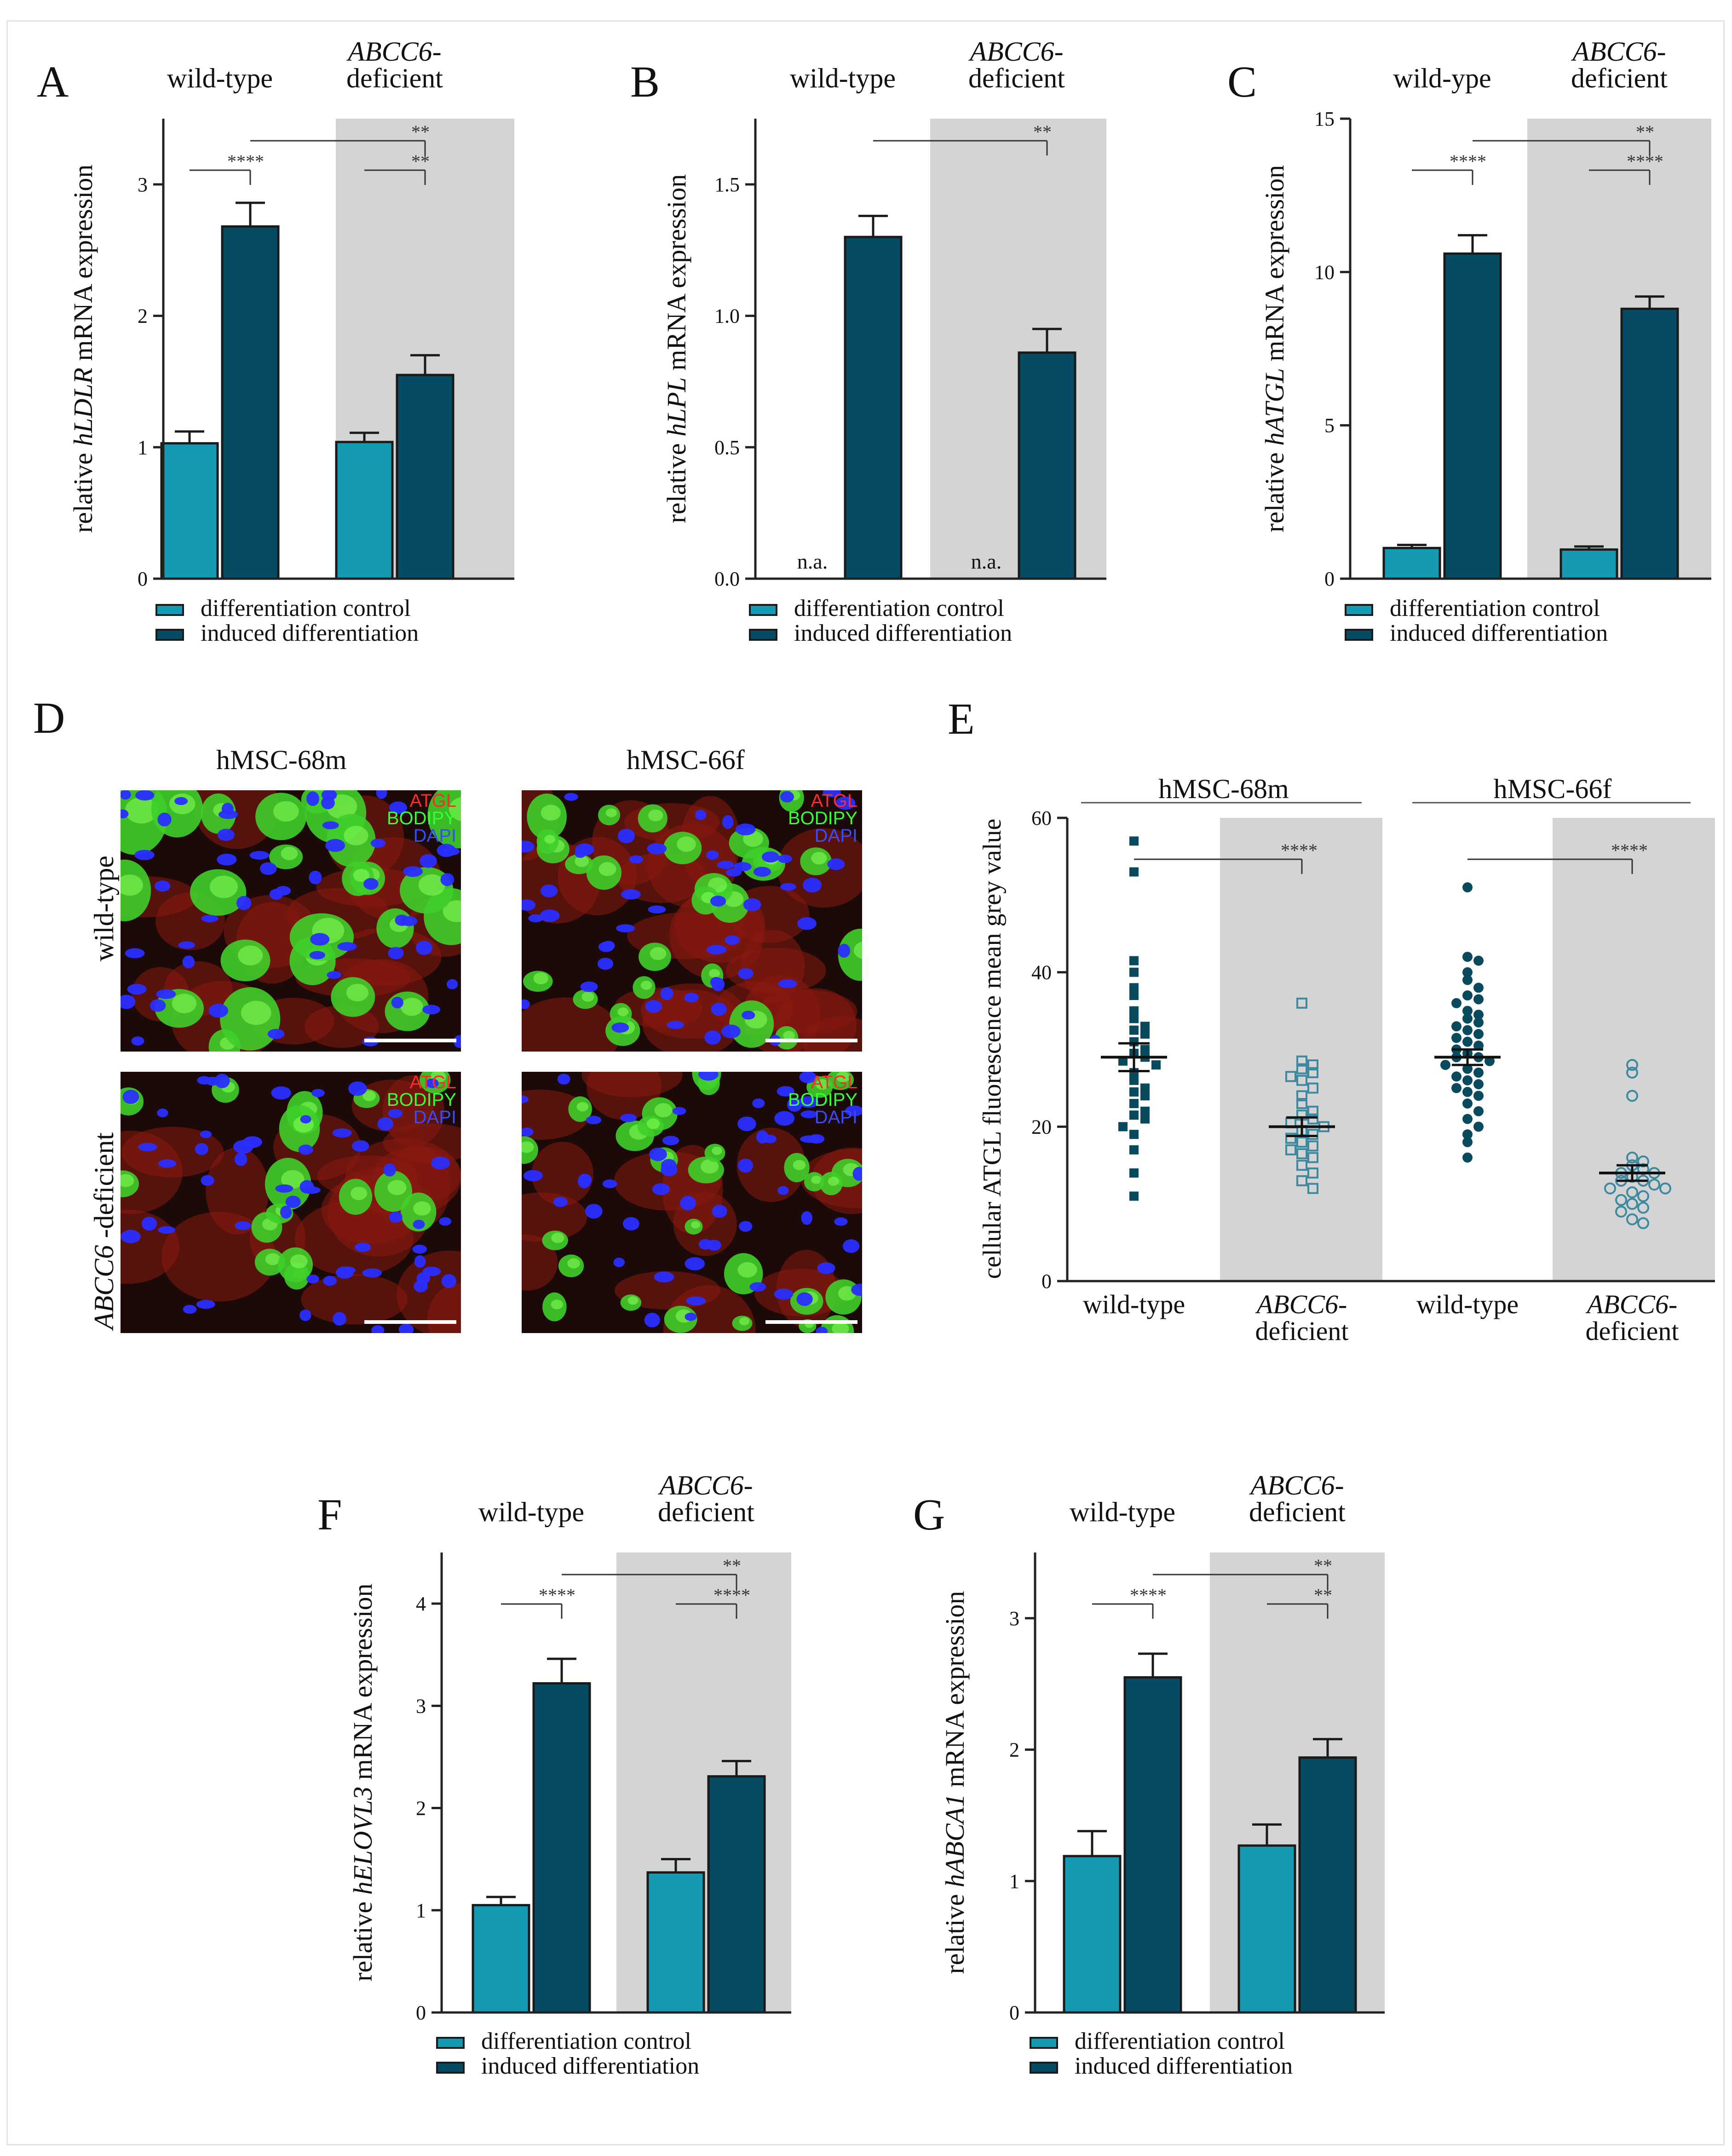  Describe the element at coordinates (1015, 51) in the screenshot. I see `panel-B-group-1-label-gene: ABCC6-` at that location.